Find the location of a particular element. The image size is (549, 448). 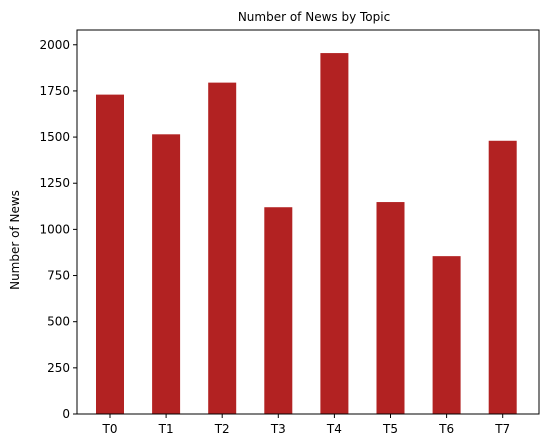

y-ticks: 0 250 500 750 1000 1250 1500 1750 2000 is located at coordinates (58, 229).